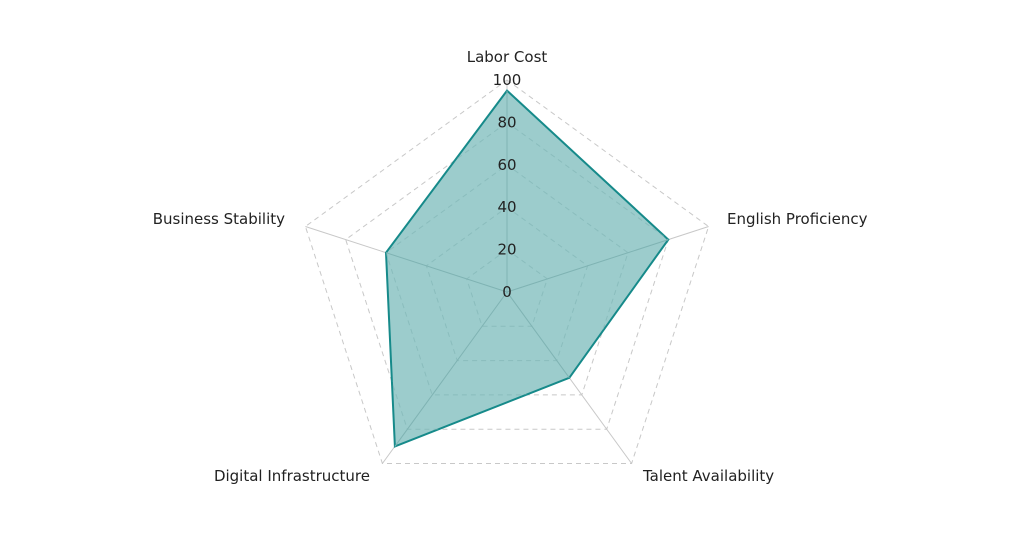  Describe the element at coordinates (506, 207) in the screenshot. I see `tick-label-40: 40` at that location.